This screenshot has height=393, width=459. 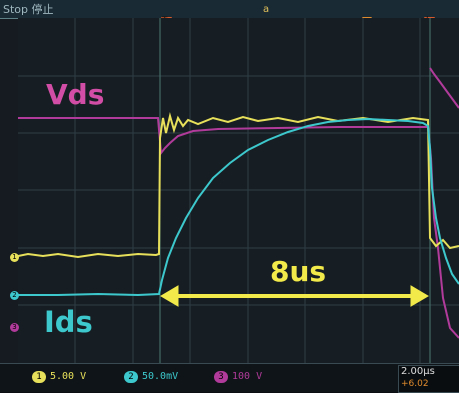 What do you see at coordinates (444, 88) in the screenshot?
I see `vds-overshoot` at bounding box center [444, 88].